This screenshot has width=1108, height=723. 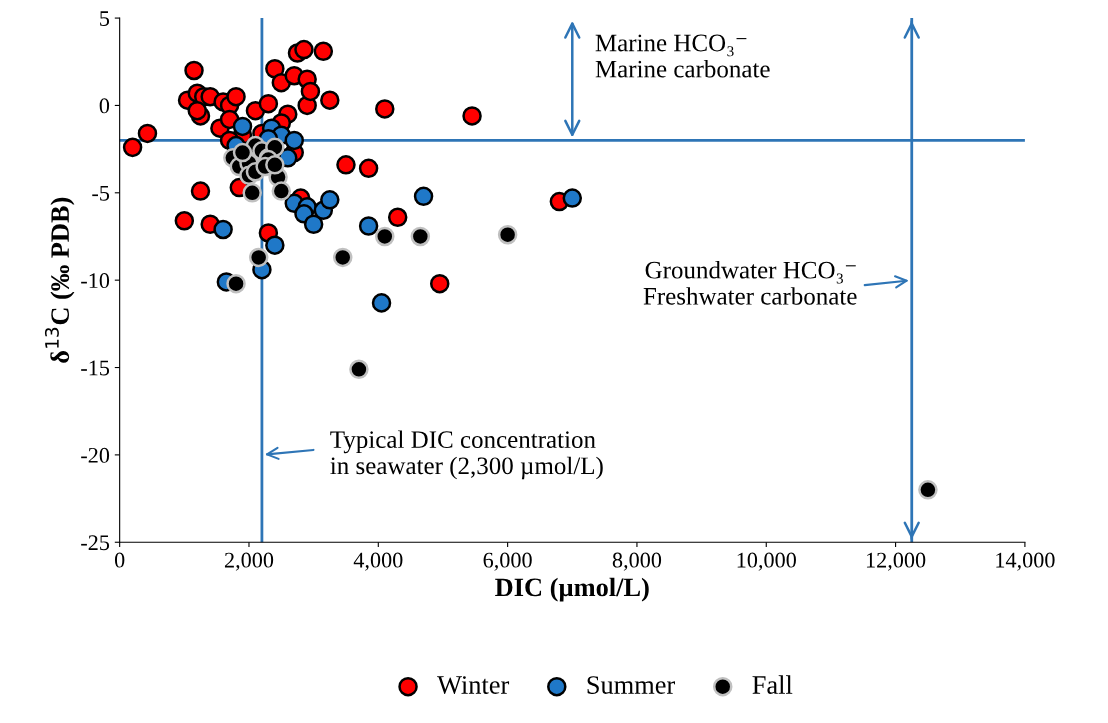 I want to click on annotation: Groundwater HCO₃⁻ Freshwater carbonate, so click(x=750, y=283).